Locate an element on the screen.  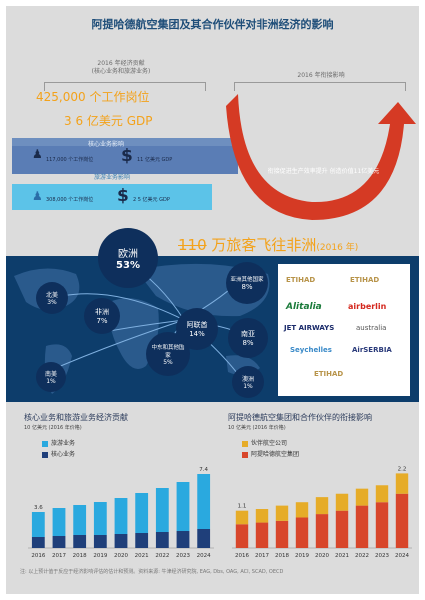
bubble-australia: 澳洲 1% is located at coordinates (248, 382).